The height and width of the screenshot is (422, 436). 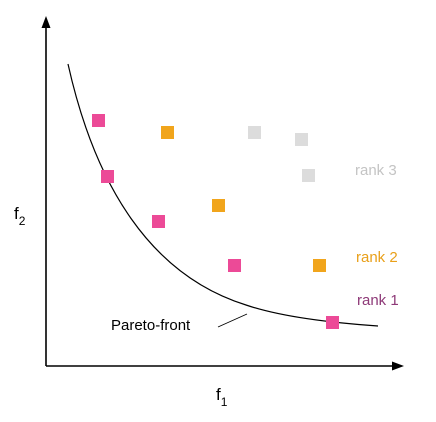 I want to click on pareto-front-leader-line, so click(x=232, y=320).